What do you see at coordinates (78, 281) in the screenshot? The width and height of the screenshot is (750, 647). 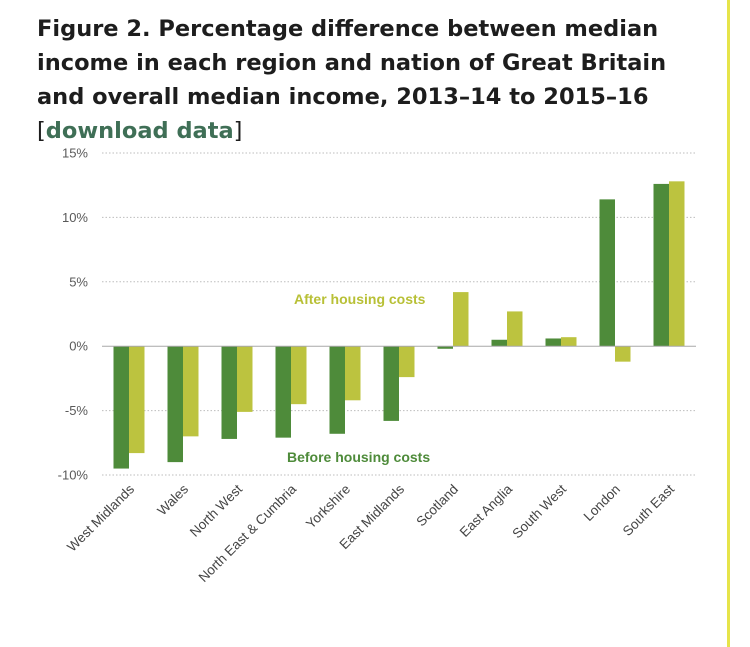 I see `y-tick-label: 5%` at bounding box center [78, 281].